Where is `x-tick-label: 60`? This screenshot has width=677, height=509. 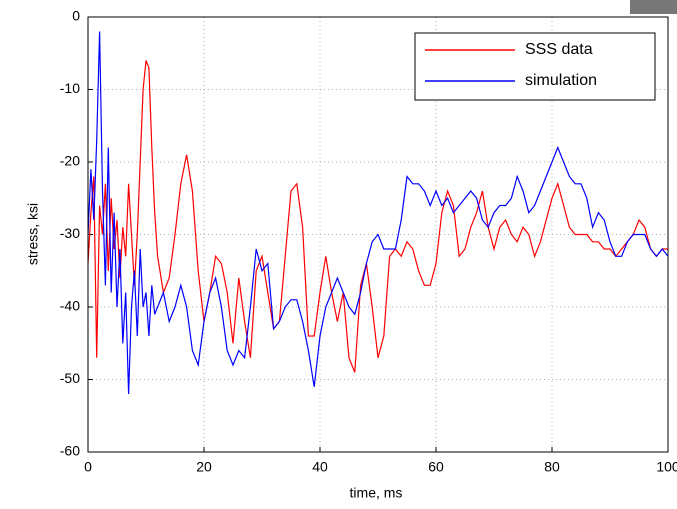 x-tick-label: 60 is located at coordinates (436, 467).